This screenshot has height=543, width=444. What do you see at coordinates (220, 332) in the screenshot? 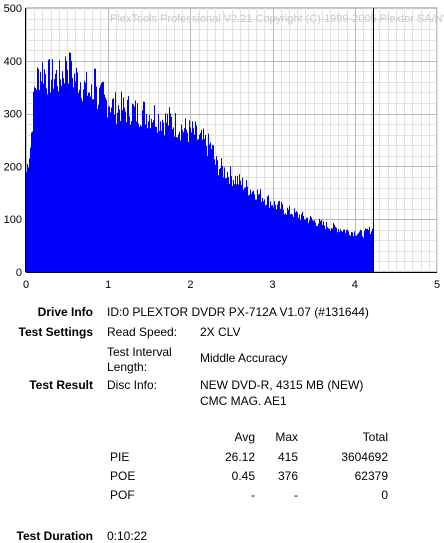
I see `read-speed-value: 2X CLV` at bounding box center [220, 332].